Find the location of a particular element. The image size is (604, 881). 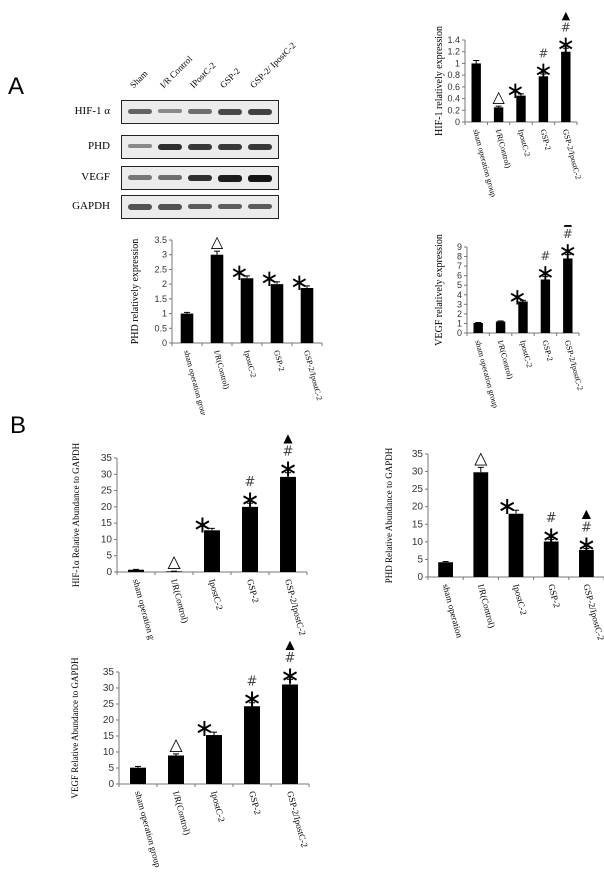

y-tick-label: 0.8 is located at coordinates (453, 75).